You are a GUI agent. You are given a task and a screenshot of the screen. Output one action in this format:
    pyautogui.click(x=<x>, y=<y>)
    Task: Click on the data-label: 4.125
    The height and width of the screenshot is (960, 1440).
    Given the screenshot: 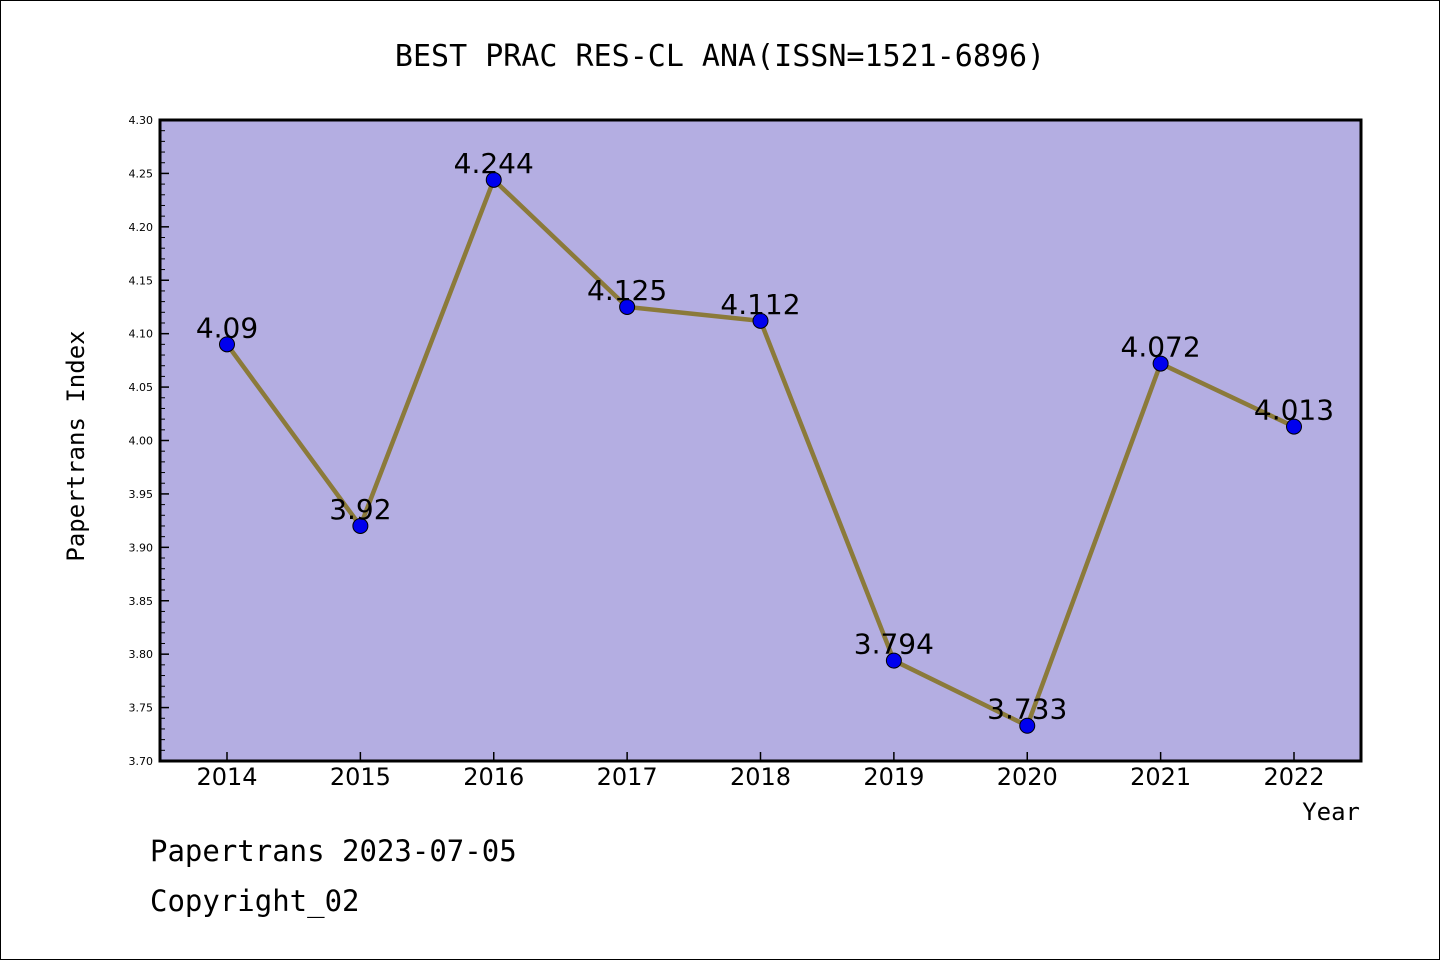 What is the action you would take?
    pyautogui.click(x=627, y=290)
    